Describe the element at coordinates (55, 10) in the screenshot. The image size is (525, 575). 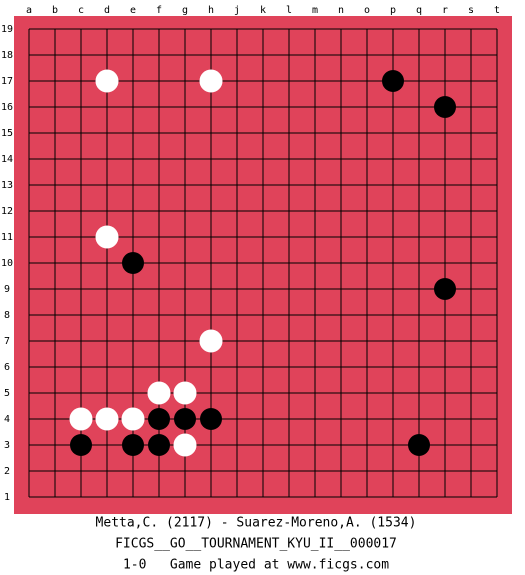
I see `column-label: b` at that location.